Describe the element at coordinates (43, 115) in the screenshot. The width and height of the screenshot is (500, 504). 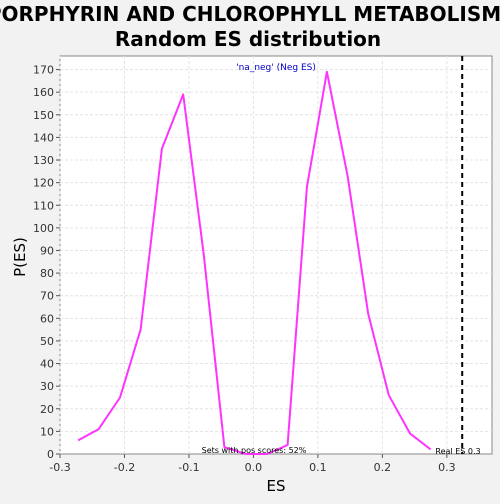
I see `y-tick-label: 150` at that location.